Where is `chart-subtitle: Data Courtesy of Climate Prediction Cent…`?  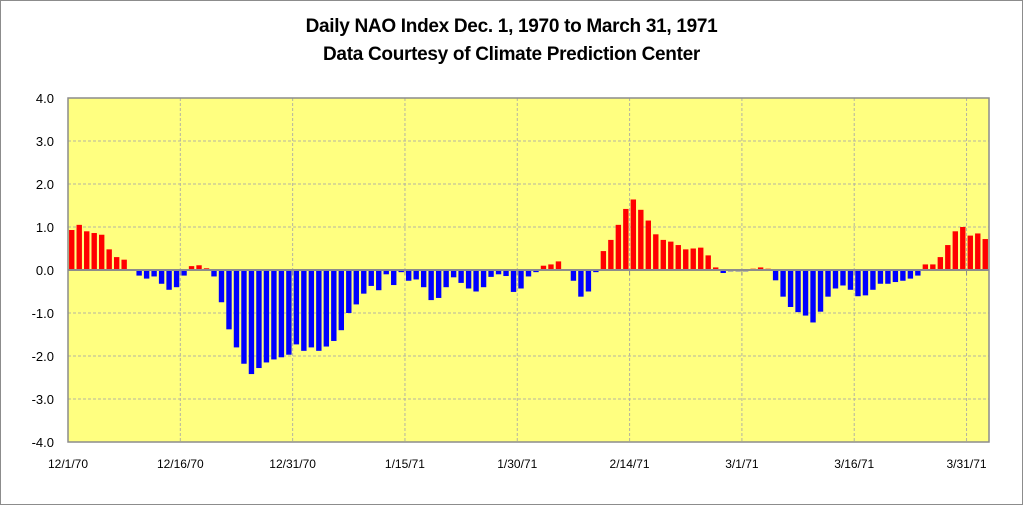 chart-subtitle: Data Courtesy of Climate Prediction Cent… is located at coordinates (511, 54).